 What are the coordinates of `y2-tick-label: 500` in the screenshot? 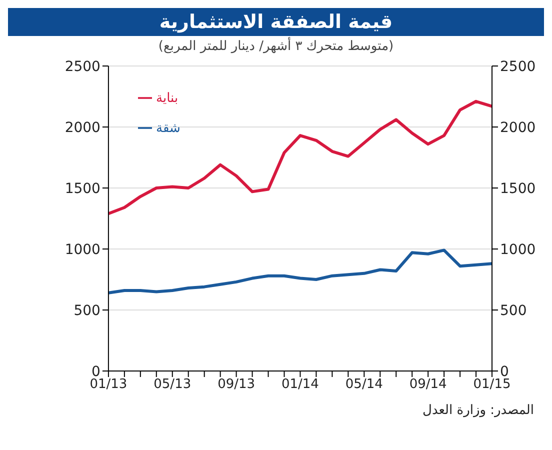 It's located at (513, 310).